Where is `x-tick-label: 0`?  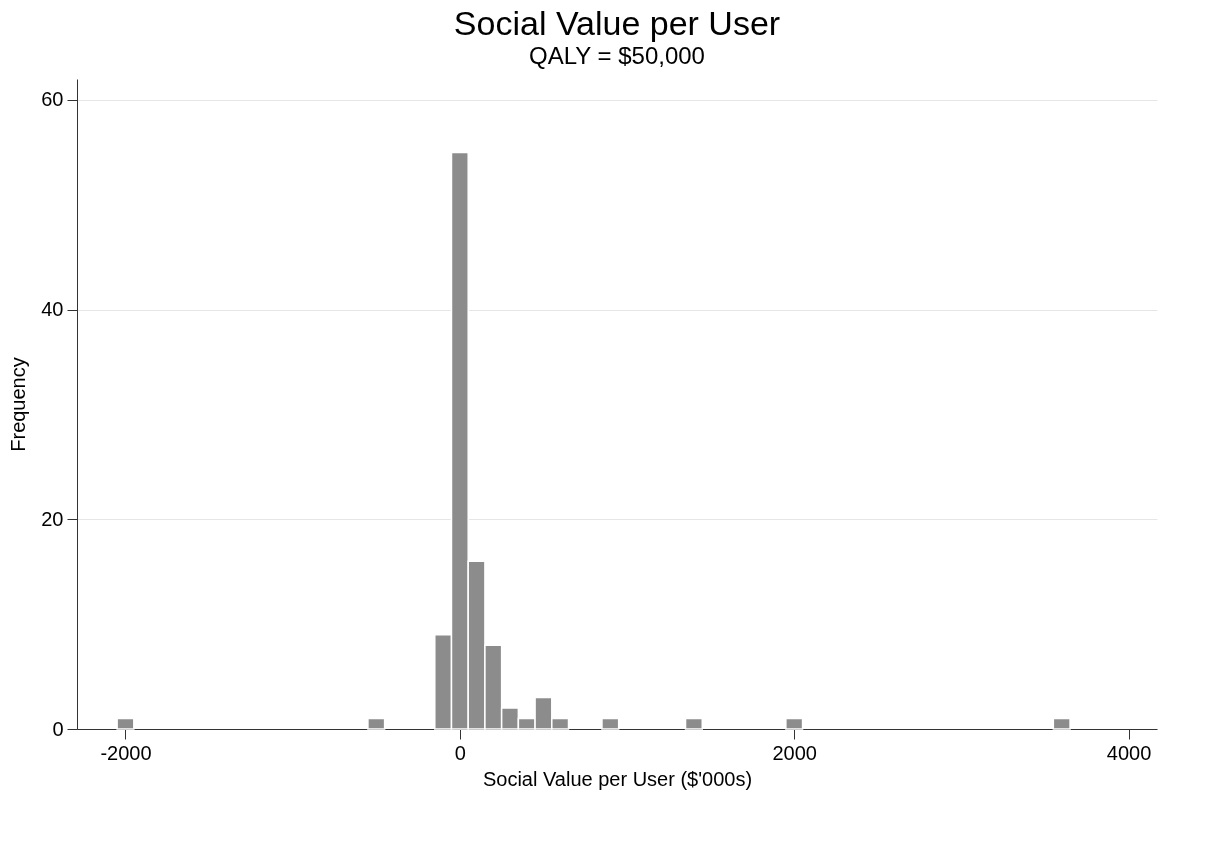 x-tick-label: 0 is located at coordinates (460, 752).